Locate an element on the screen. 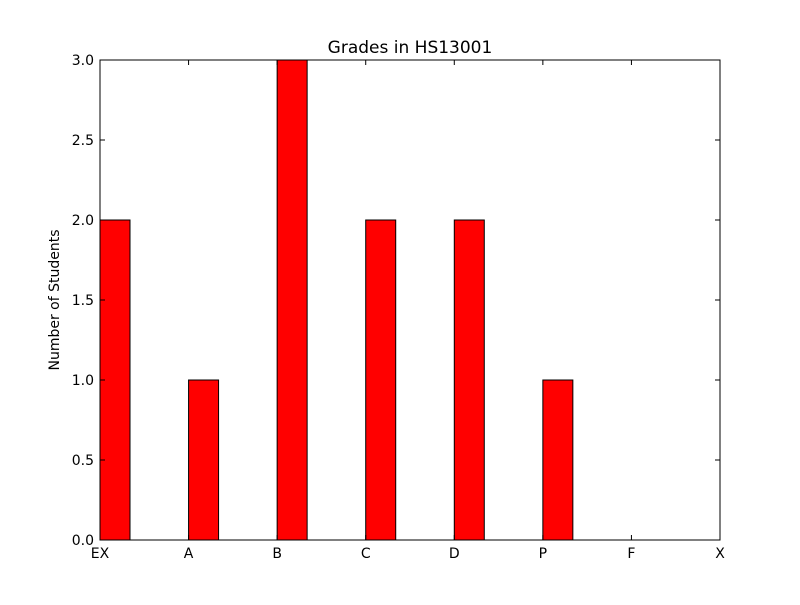 This screenshot has width=800, height=605. y-tick-label: 3.0 is located at coordinates (83, 61).